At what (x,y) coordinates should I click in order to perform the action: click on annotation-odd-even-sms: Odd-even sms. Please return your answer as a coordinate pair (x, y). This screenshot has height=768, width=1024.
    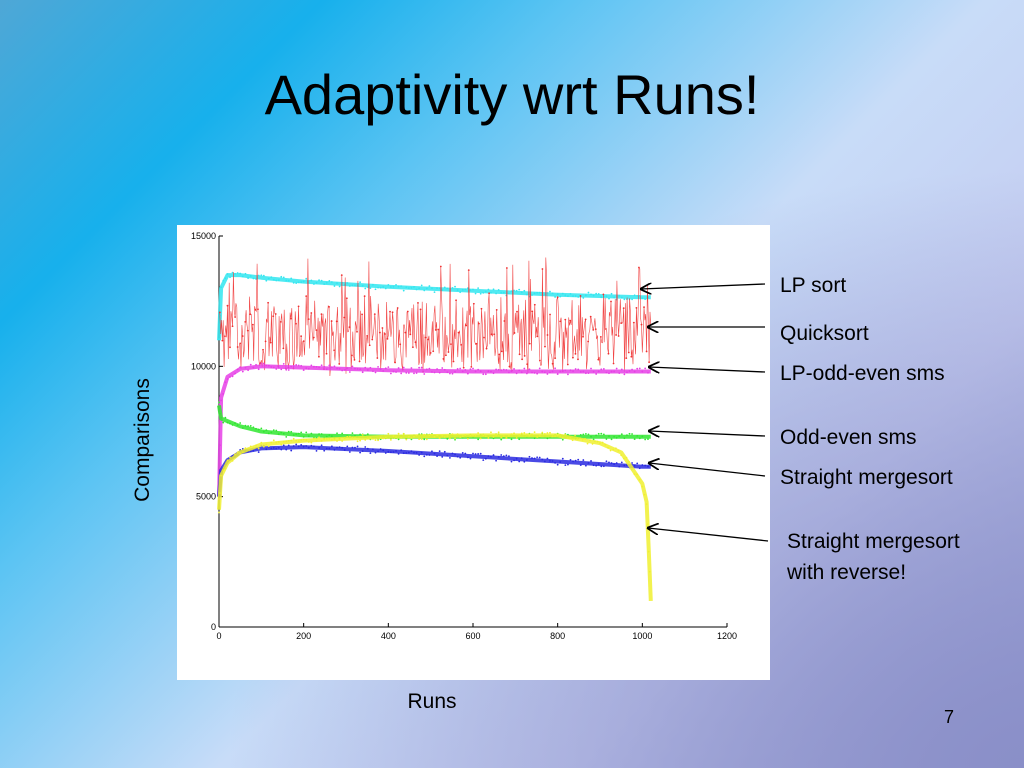
    Looking at the image, I should click on (848, 437).